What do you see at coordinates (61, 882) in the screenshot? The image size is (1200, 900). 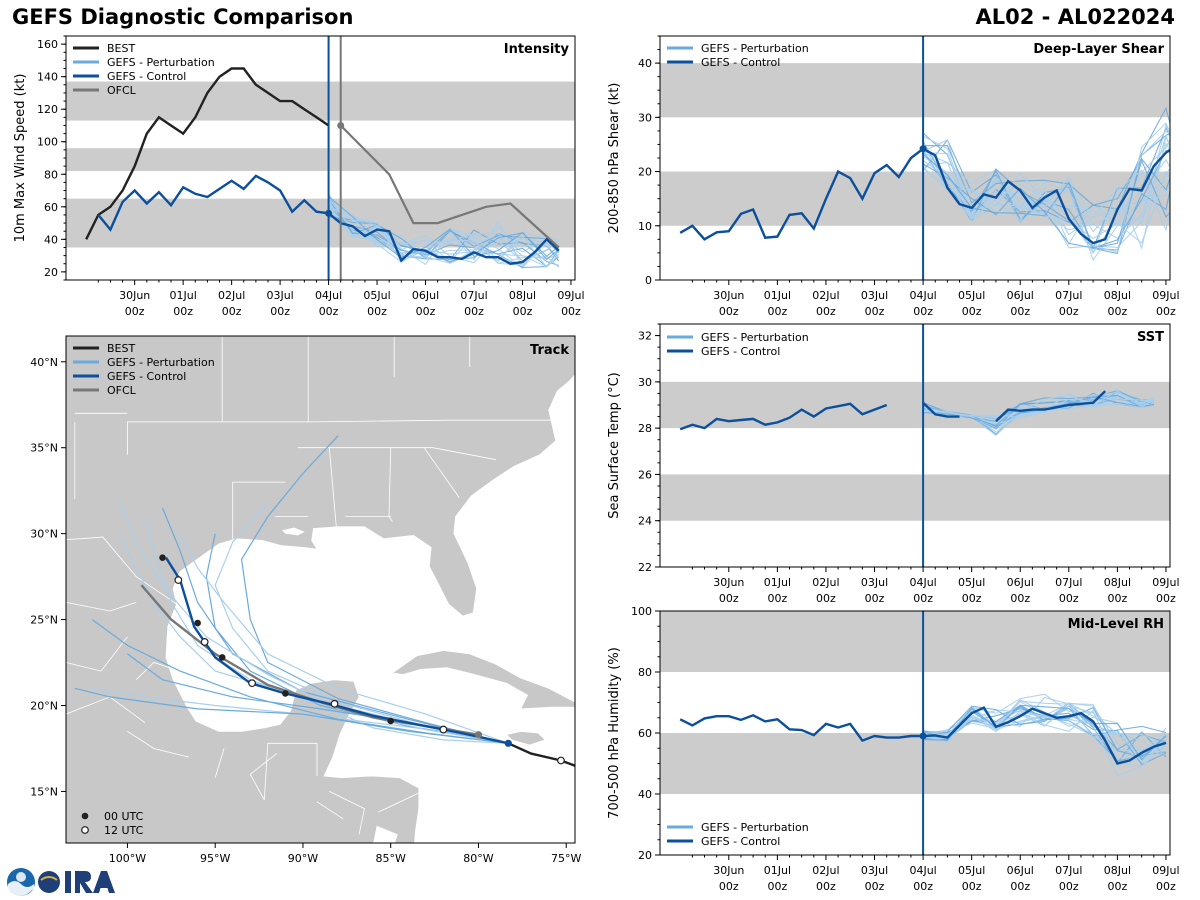 I see `cira-logo` at bounding box center [61, 882].